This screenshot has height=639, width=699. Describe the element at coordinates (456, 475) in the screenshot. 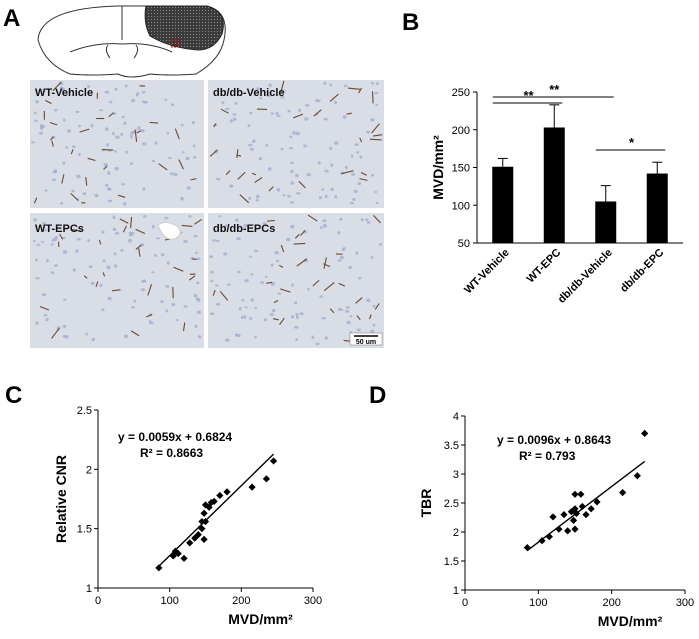

I see `y-tick-label: 3` at that location.